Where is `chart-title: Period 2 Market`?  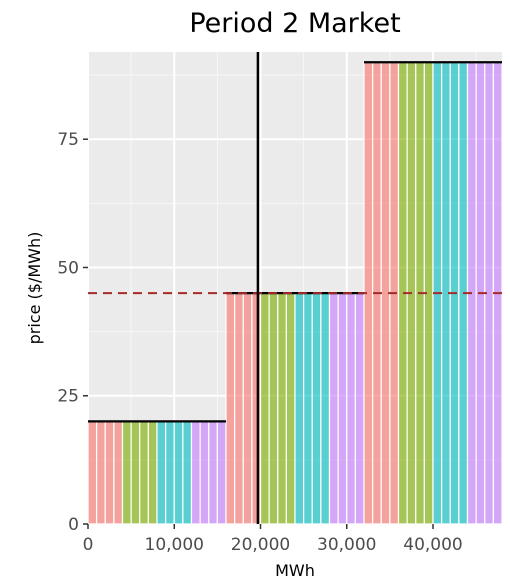 chart-title: Period 2 Market is located at coordinates (294, 23).